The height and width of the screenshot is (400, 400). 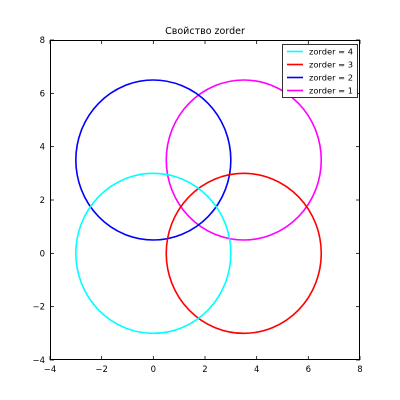 What do you see at coordinates (204, 370) in the screenshot?
I see `x-tick-label: 2` at bounding box center [204, 370].